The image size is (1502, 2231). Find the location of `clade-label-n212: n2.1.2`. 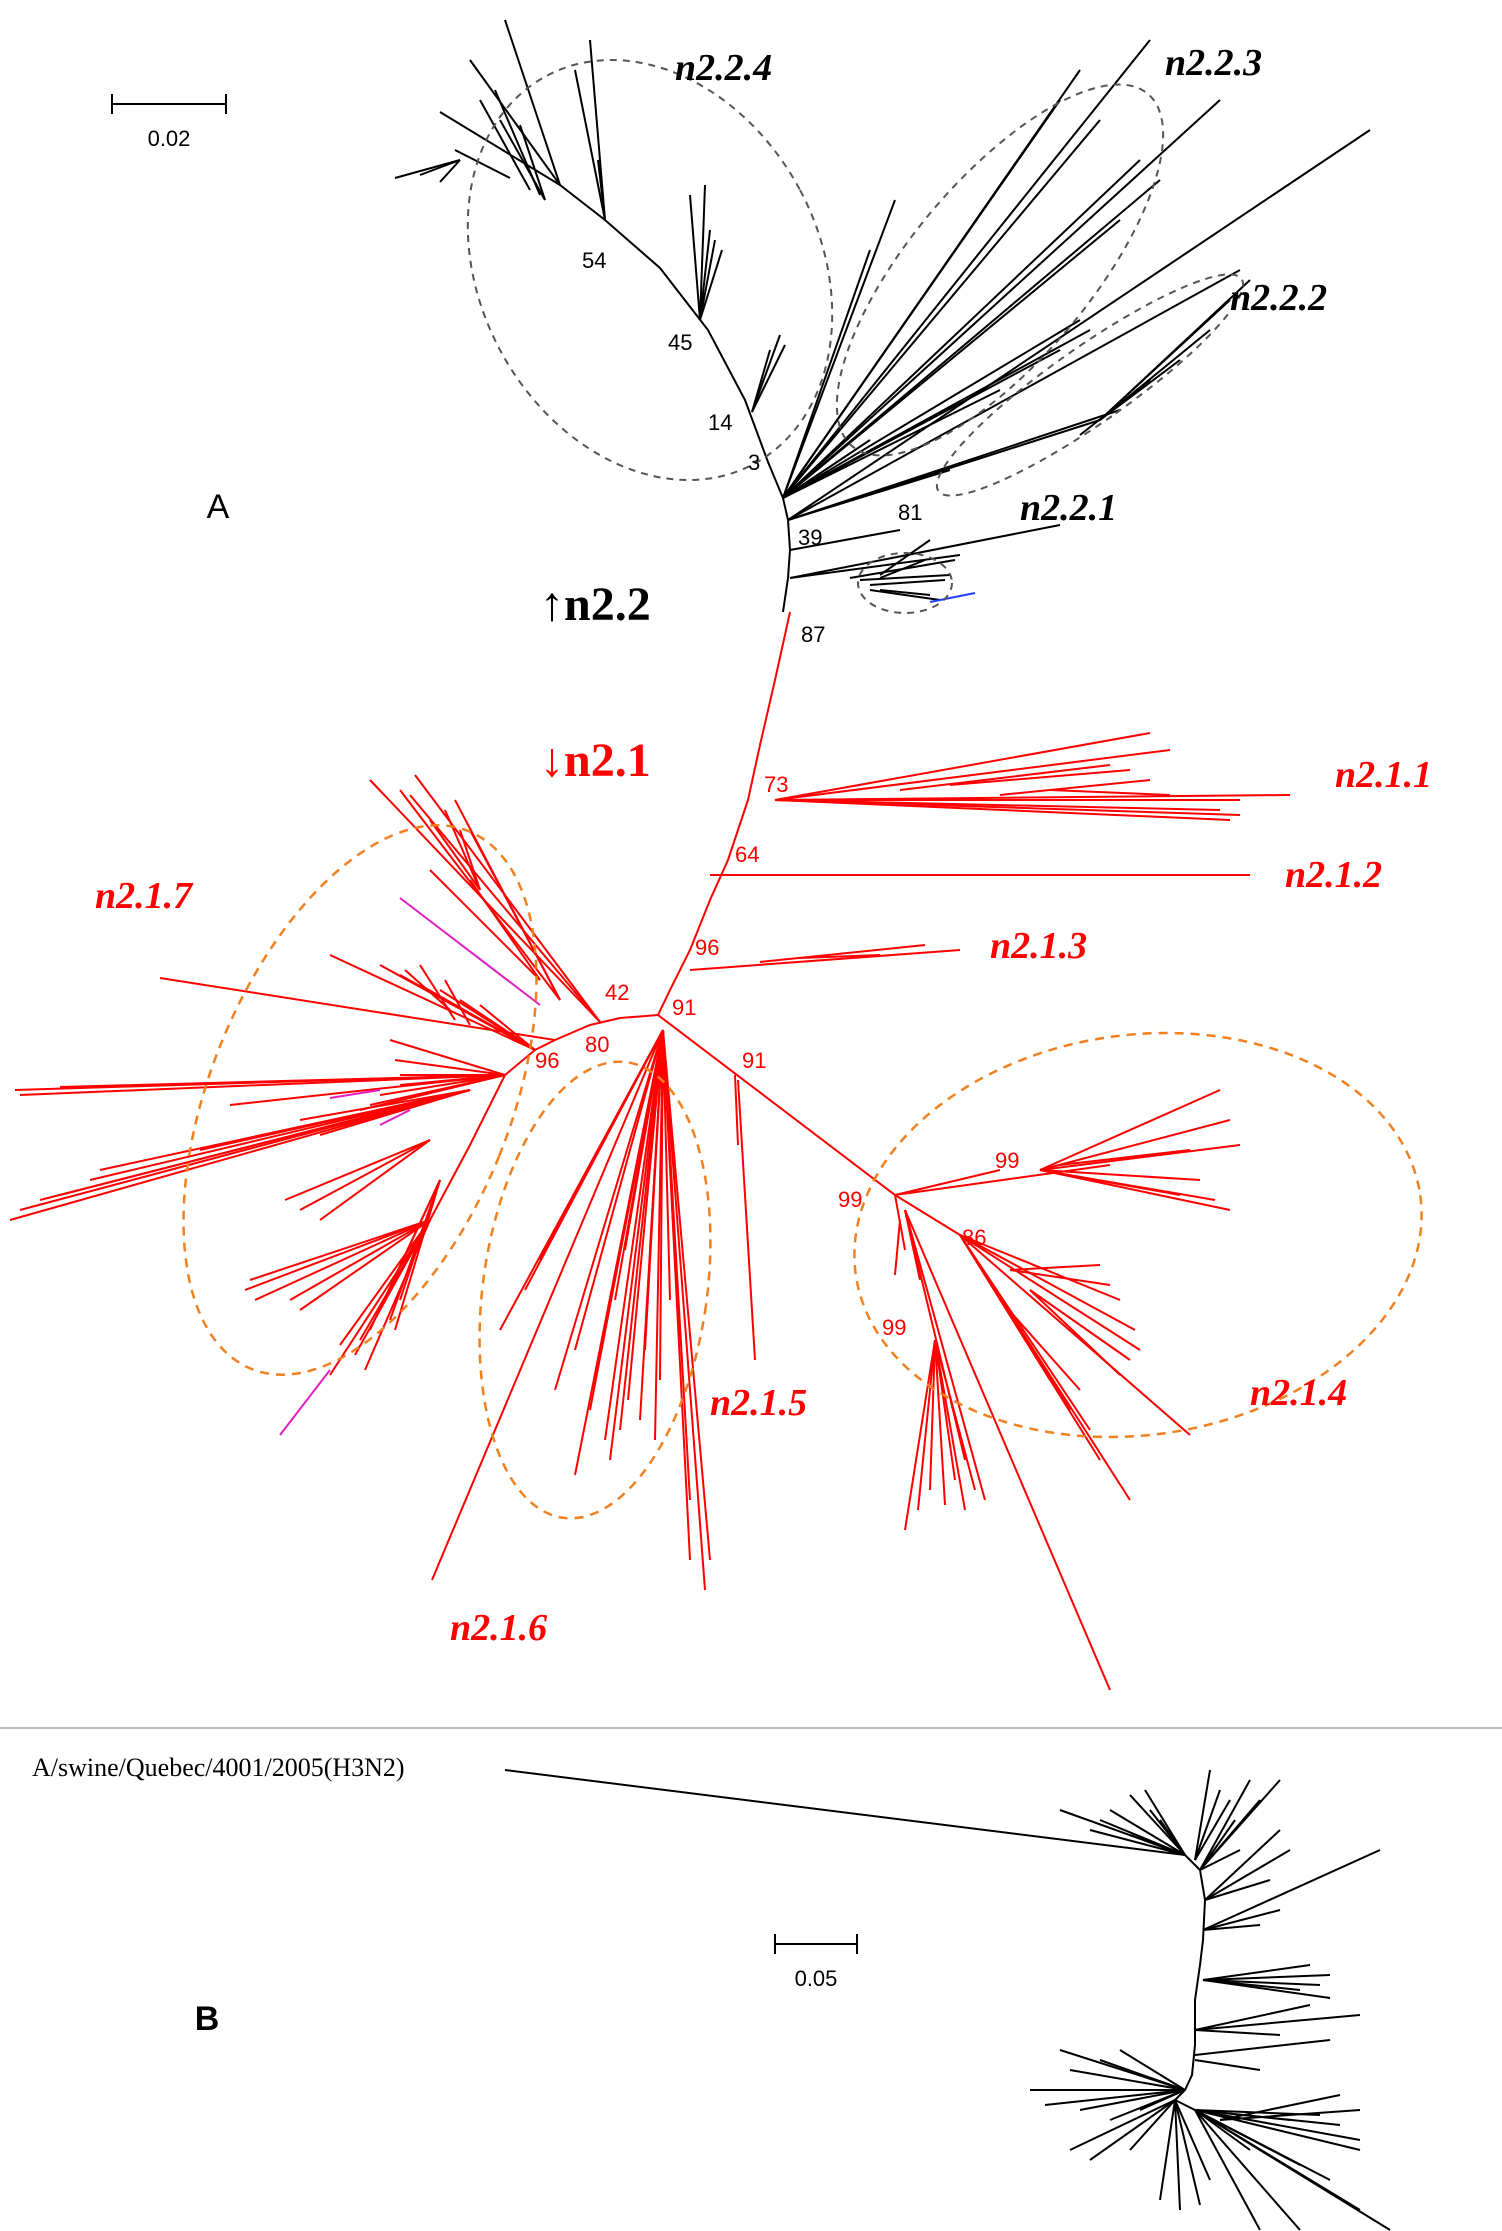

clade-label-n212: n2.1.2 is located at coordinates (1333, 875).